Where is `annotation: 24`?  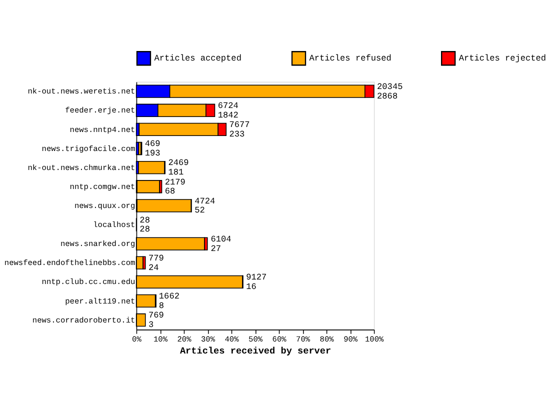 annotation: 24 is located at coordinates (153, 267).